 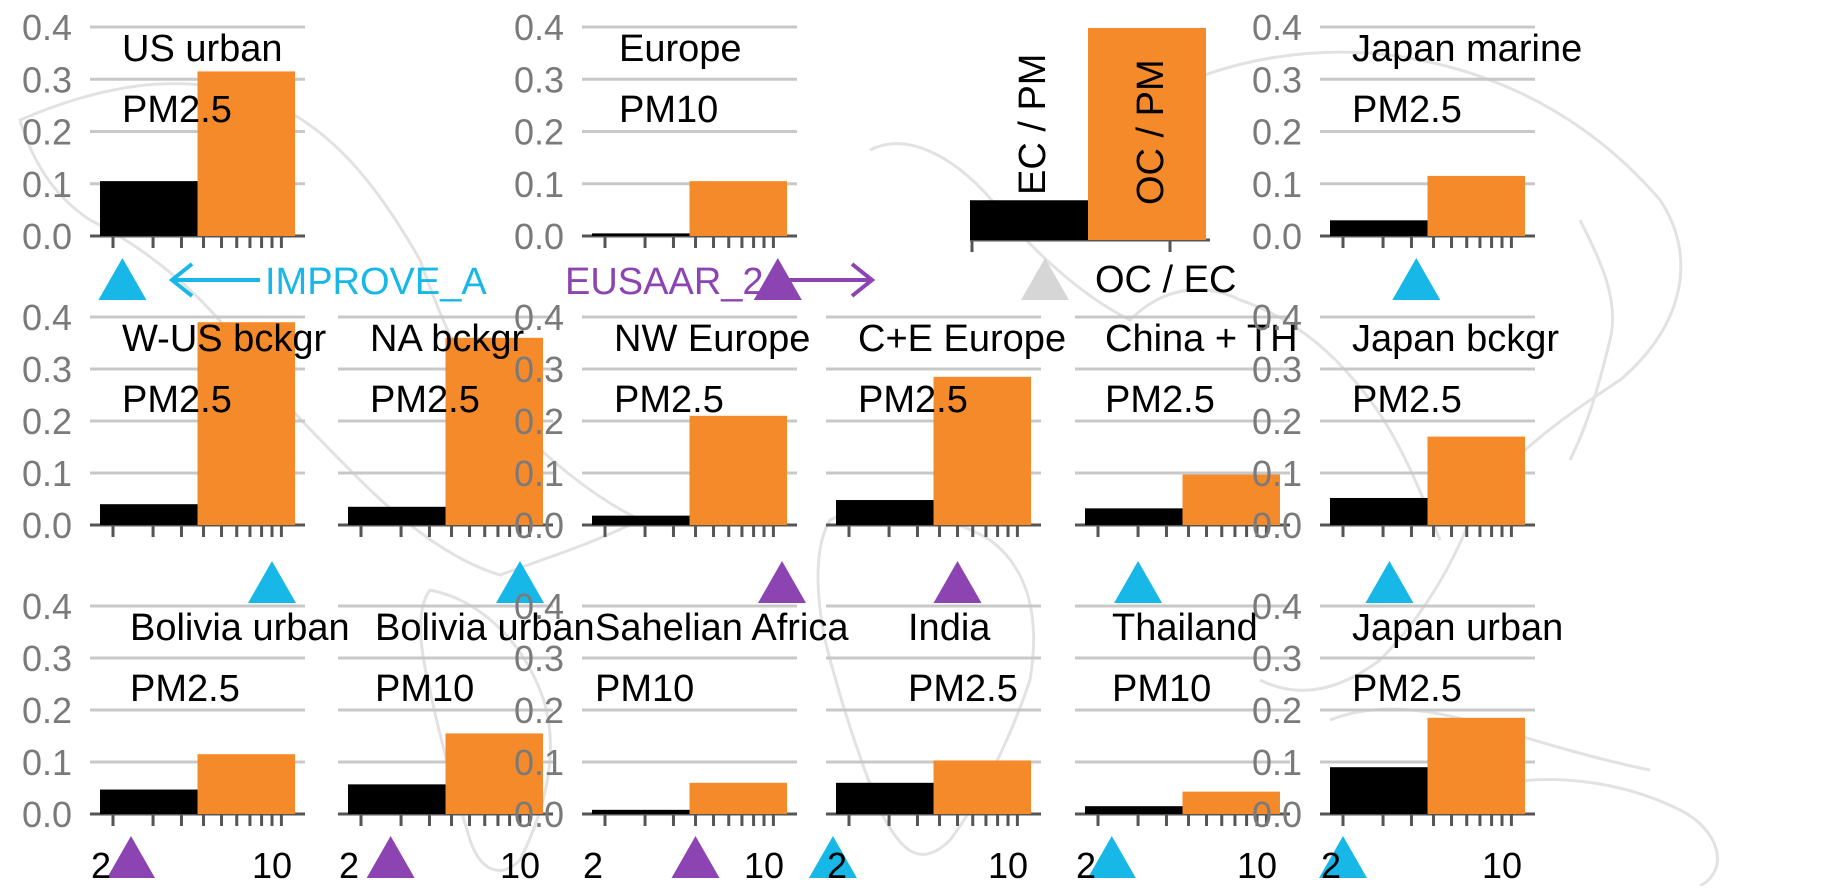 I want to click on panel: Bolivia urban PM10 2 10, so click(x=466, y=745).